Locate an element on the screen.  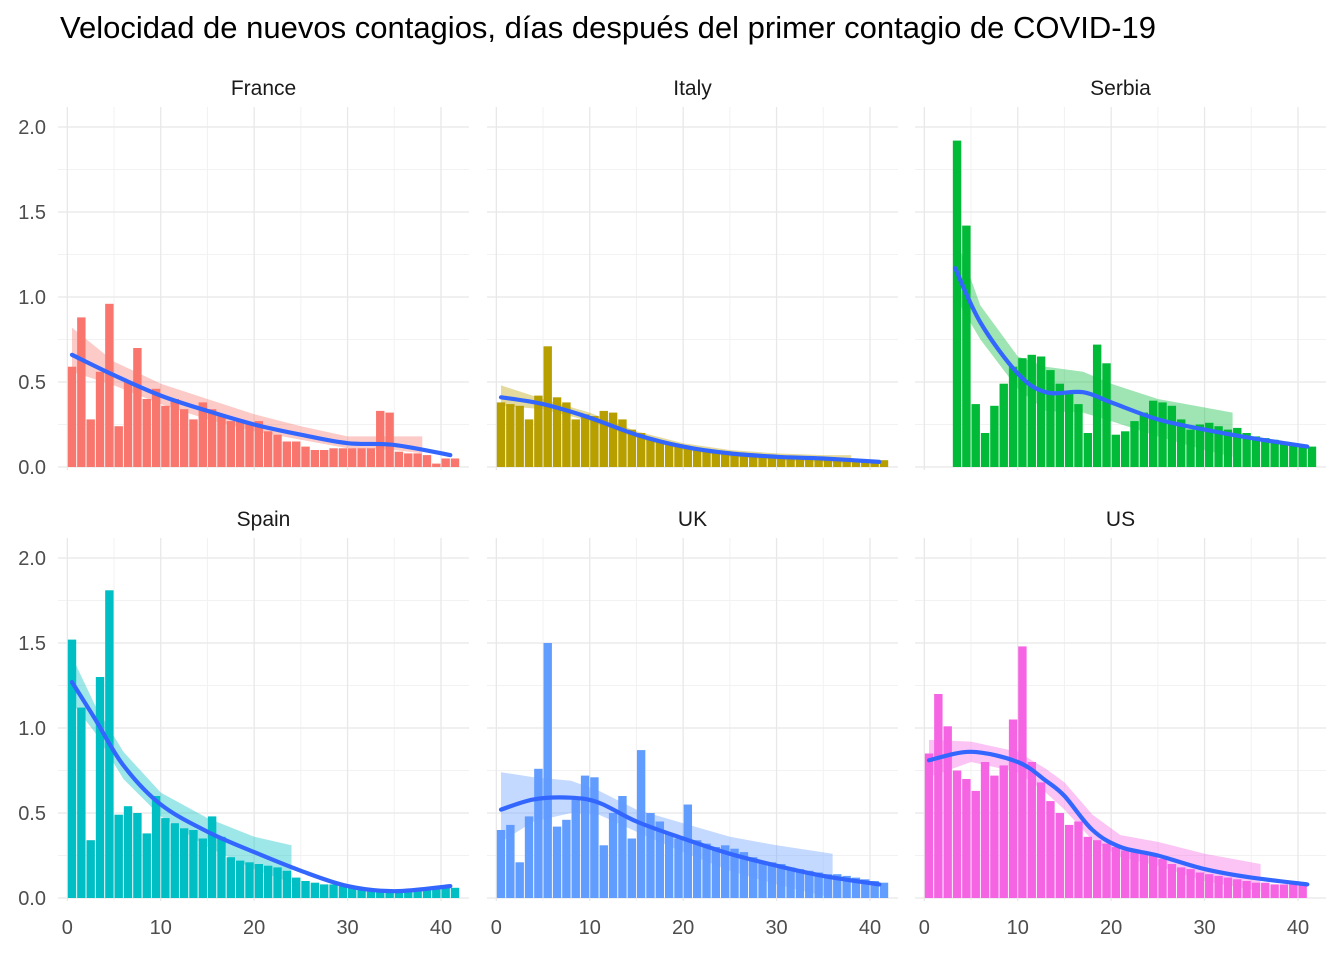
panel-label: UK is located at coordinates (692, 519).